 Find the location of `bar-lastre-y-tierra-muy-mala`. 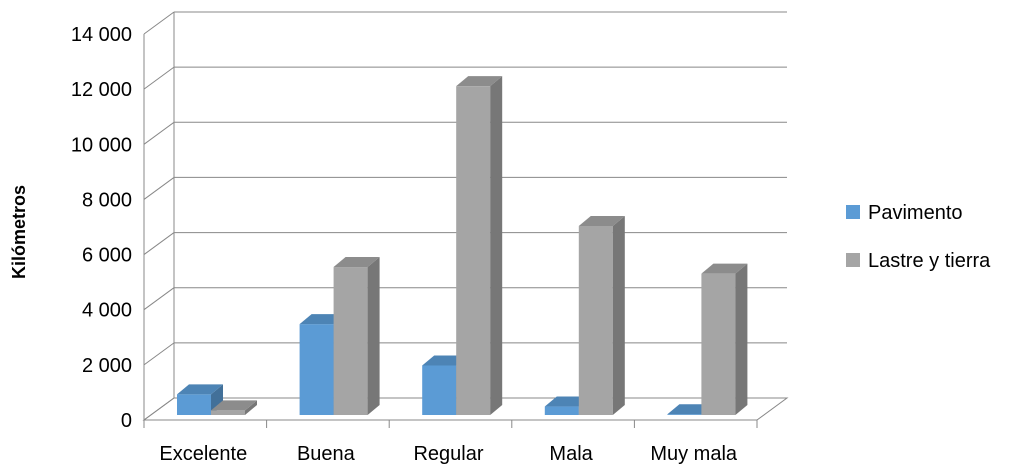

bar-lastre-y-tierra-muy-mala is located at coordinates (718, 344).